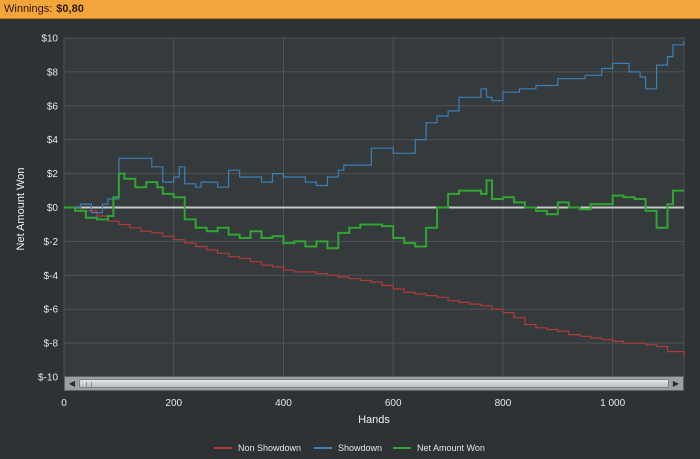 This screenshot has height=459, width=700. What do you see at coordinates (53, 174) in the screenshot?
I see `y-tick-label: $2` at bounding box center [53, 174].